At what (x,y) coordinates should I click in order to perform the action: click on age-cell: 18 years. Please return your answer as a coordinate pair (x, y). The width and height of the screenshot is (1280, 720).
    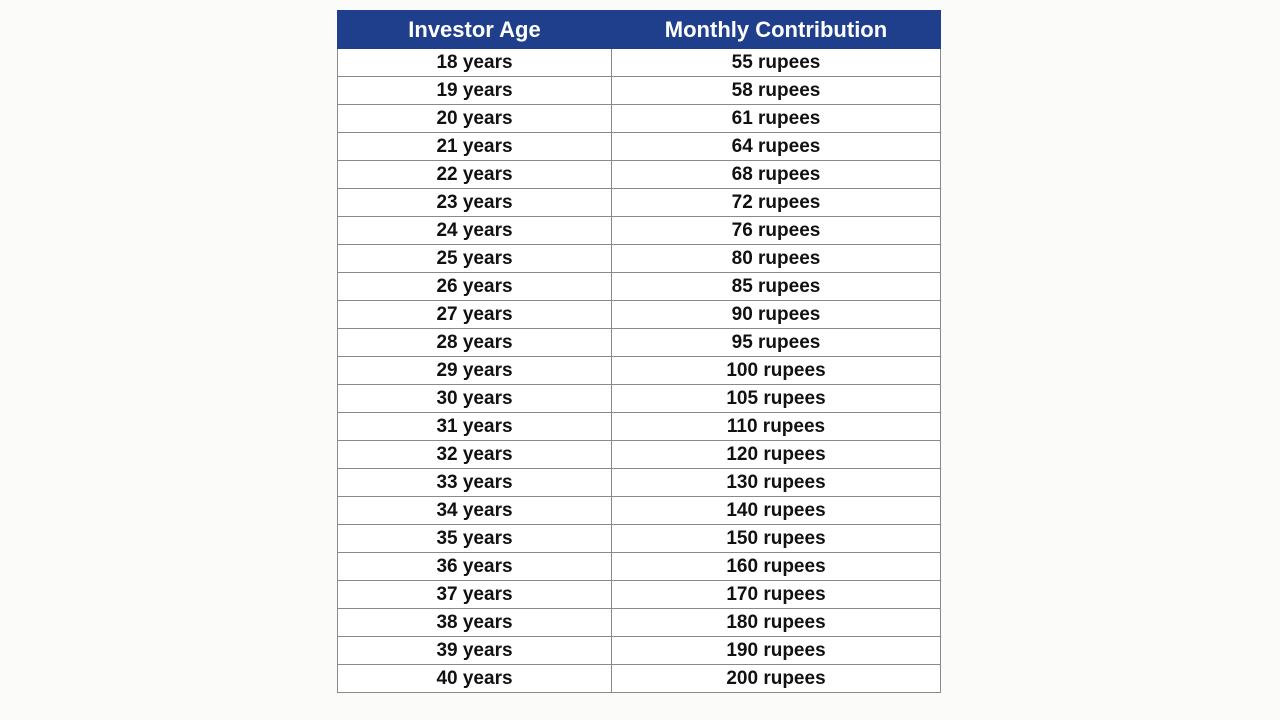
    Looking at the image, I should click on (474, 62).